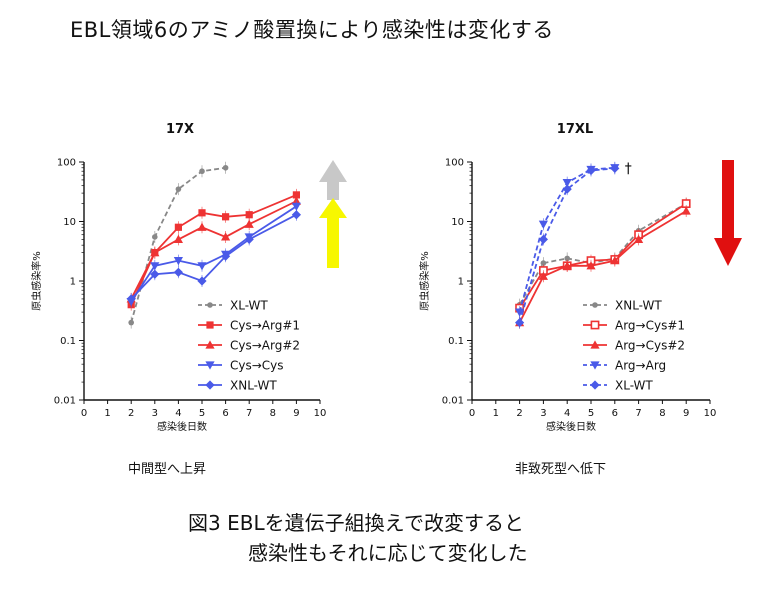 This screenshot has width=784, height=598. Describe the element at coordinates (69, 222) in the screenshot. I see `y-tick-label: 10` at that location.